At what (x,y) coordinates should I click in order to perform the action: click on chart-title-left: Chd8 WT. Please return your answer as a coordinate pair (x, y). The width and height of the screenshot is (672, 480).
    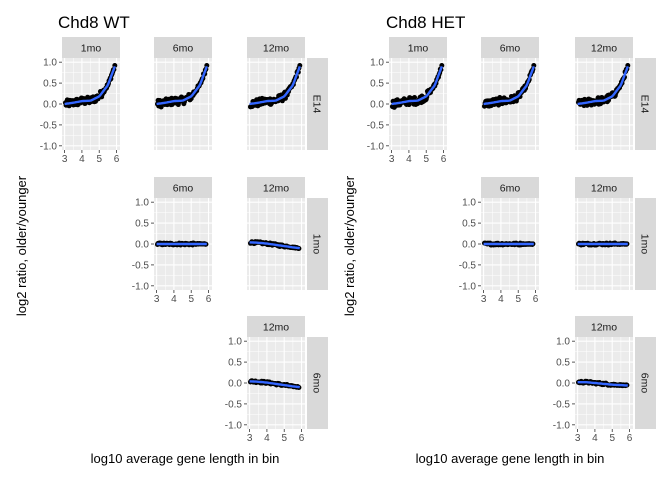
    Looking at the image, I should click on (94, 22).